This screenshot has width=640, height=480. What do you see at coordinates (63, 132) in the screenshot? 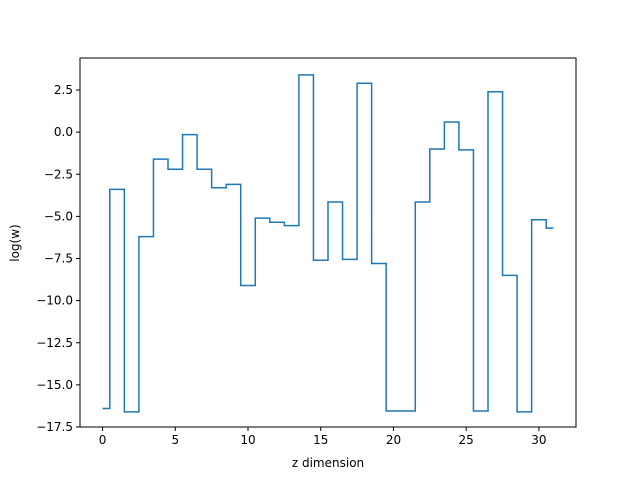
I see `y-tick-label: 0.0` at bounding box center [63, 132].